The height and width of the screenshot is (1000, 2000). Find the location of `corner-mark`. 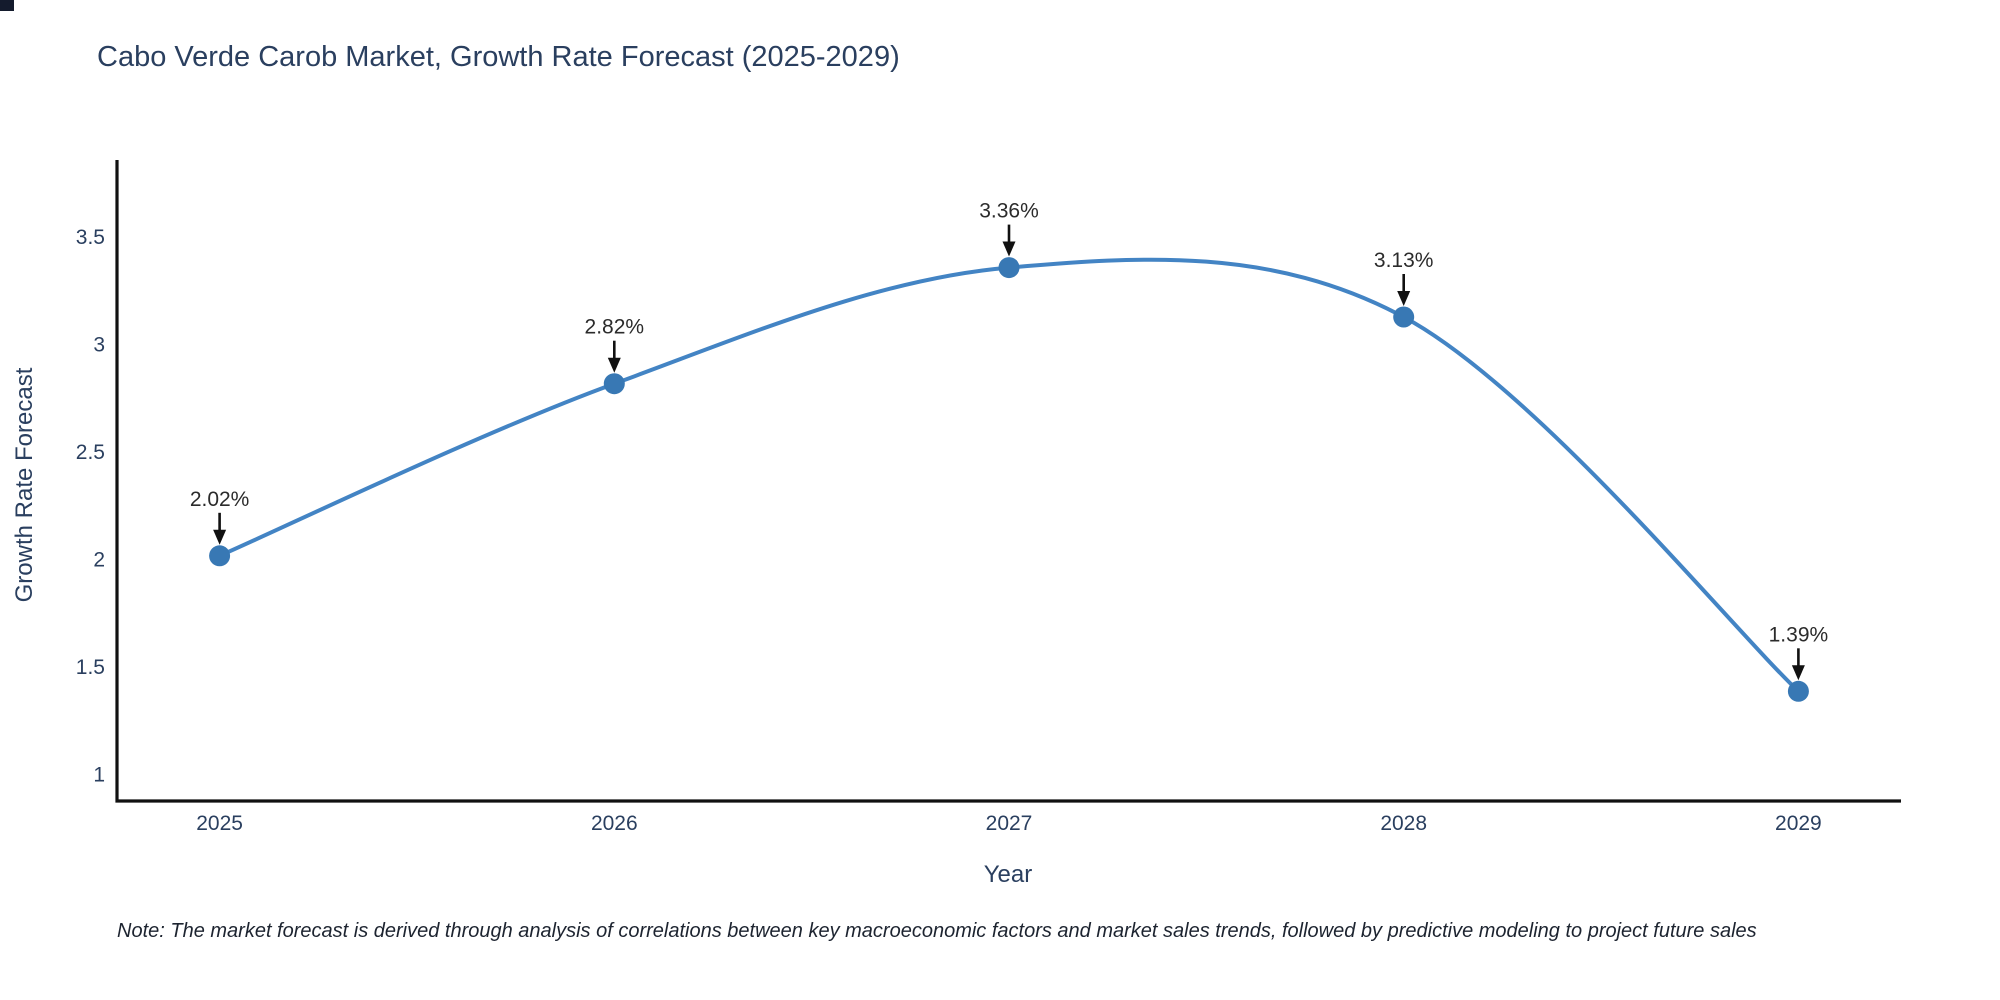

corner-mark is located at coordinates (7, 5).